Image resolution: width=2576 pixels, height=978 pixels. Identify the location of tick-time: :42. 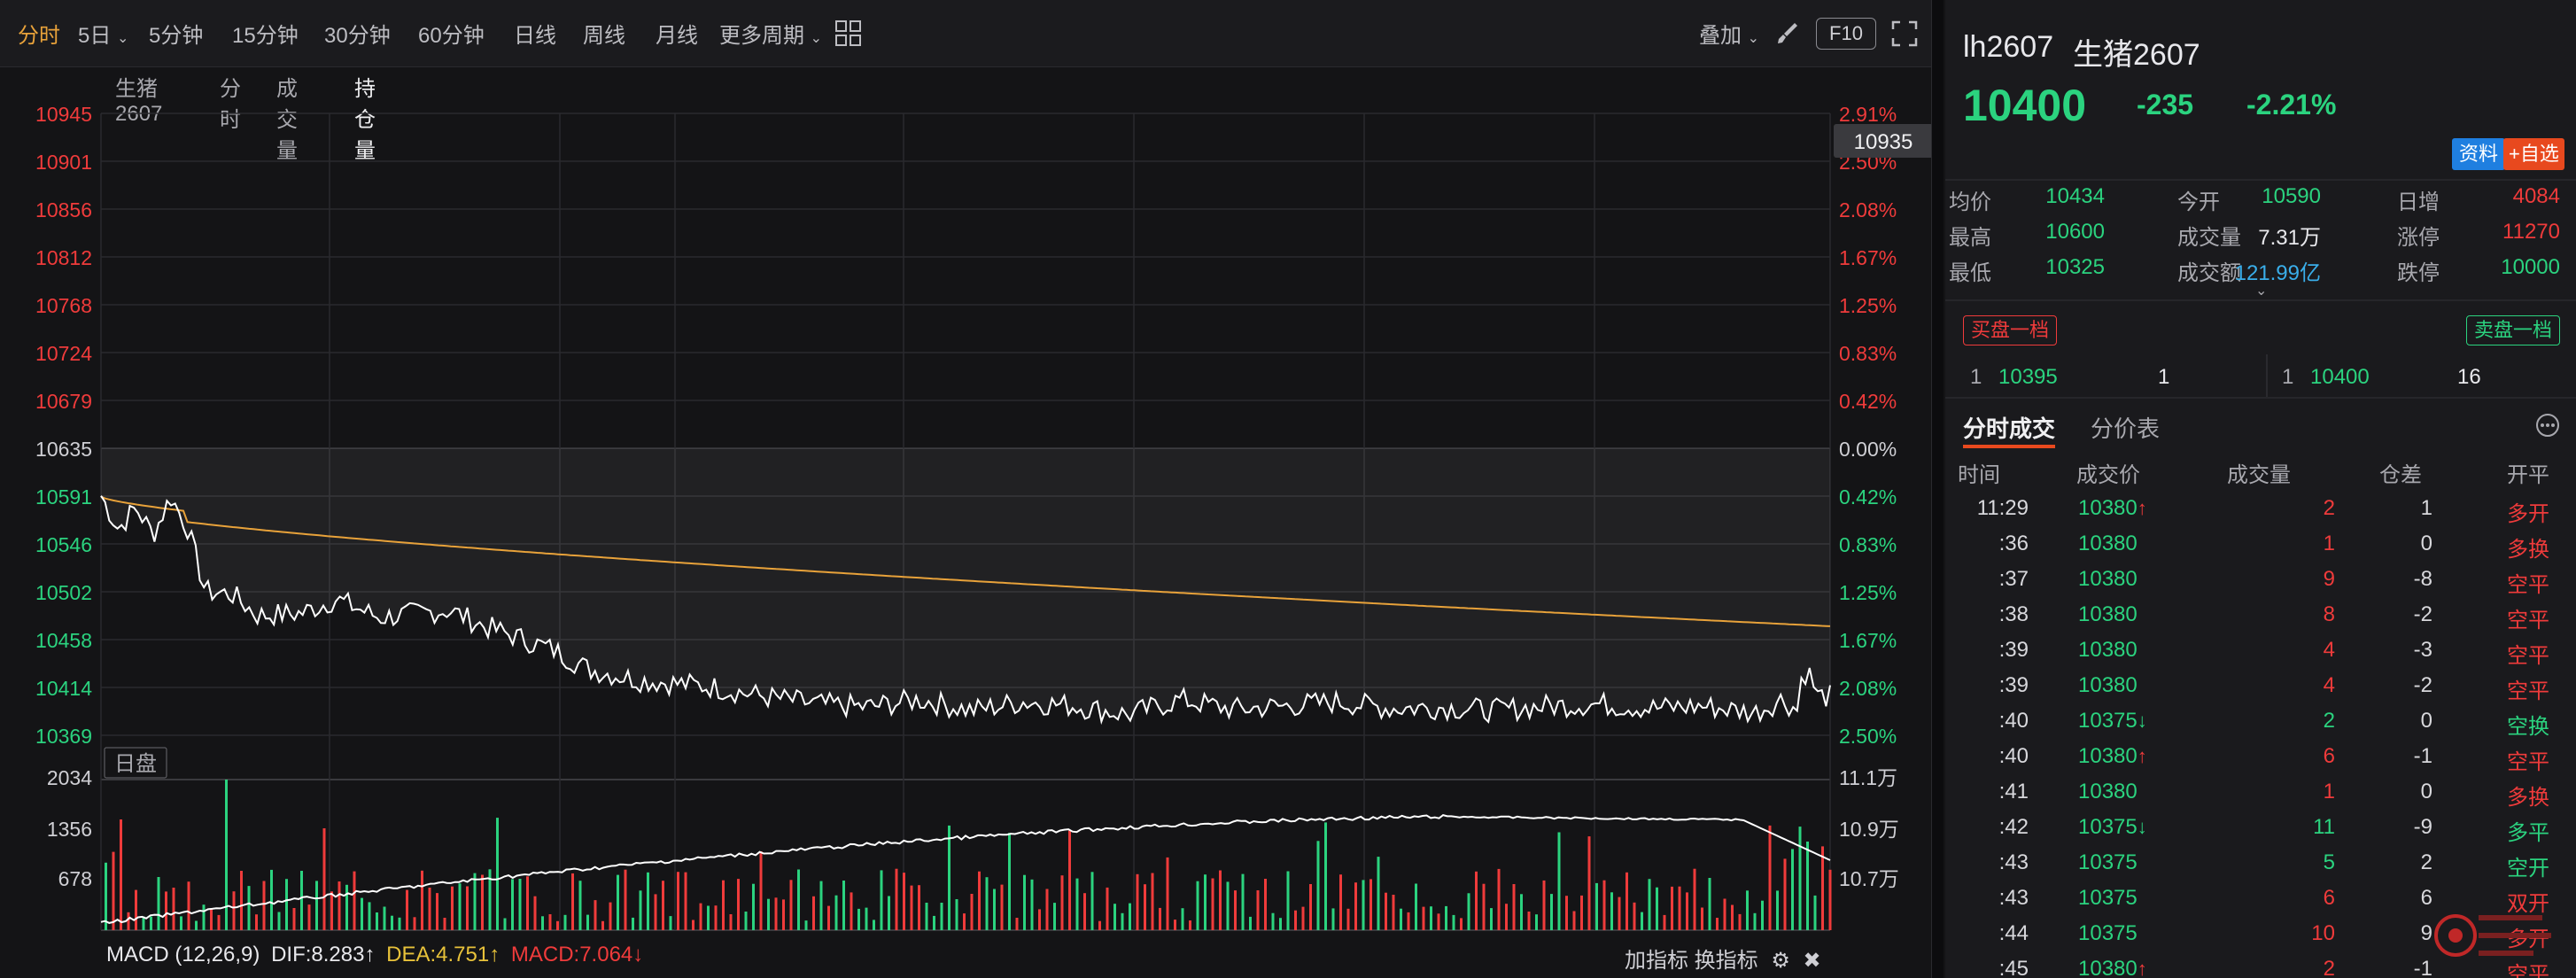
(2013, 827).